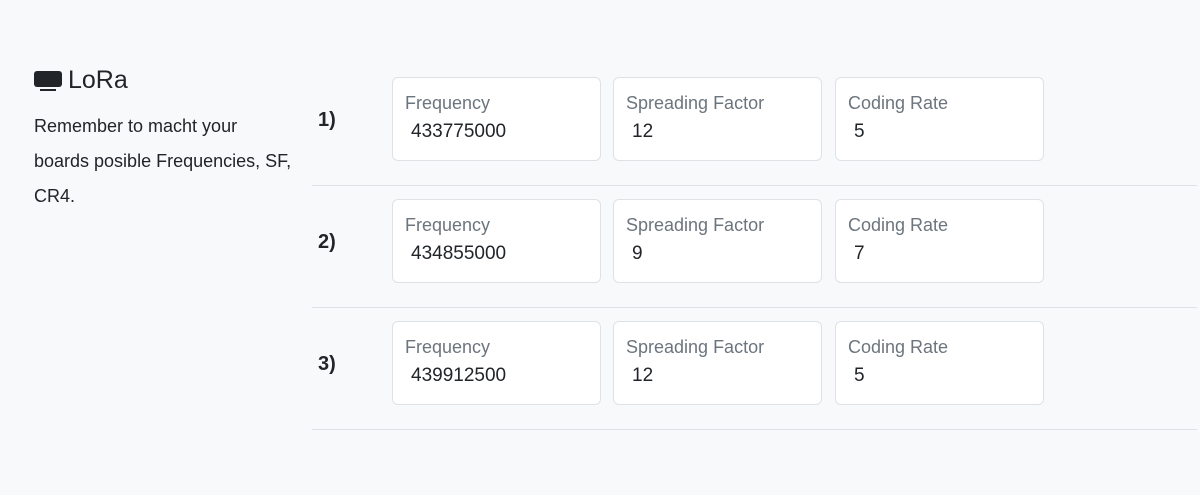  I want to click on row-number: 2), so click(327, 242).